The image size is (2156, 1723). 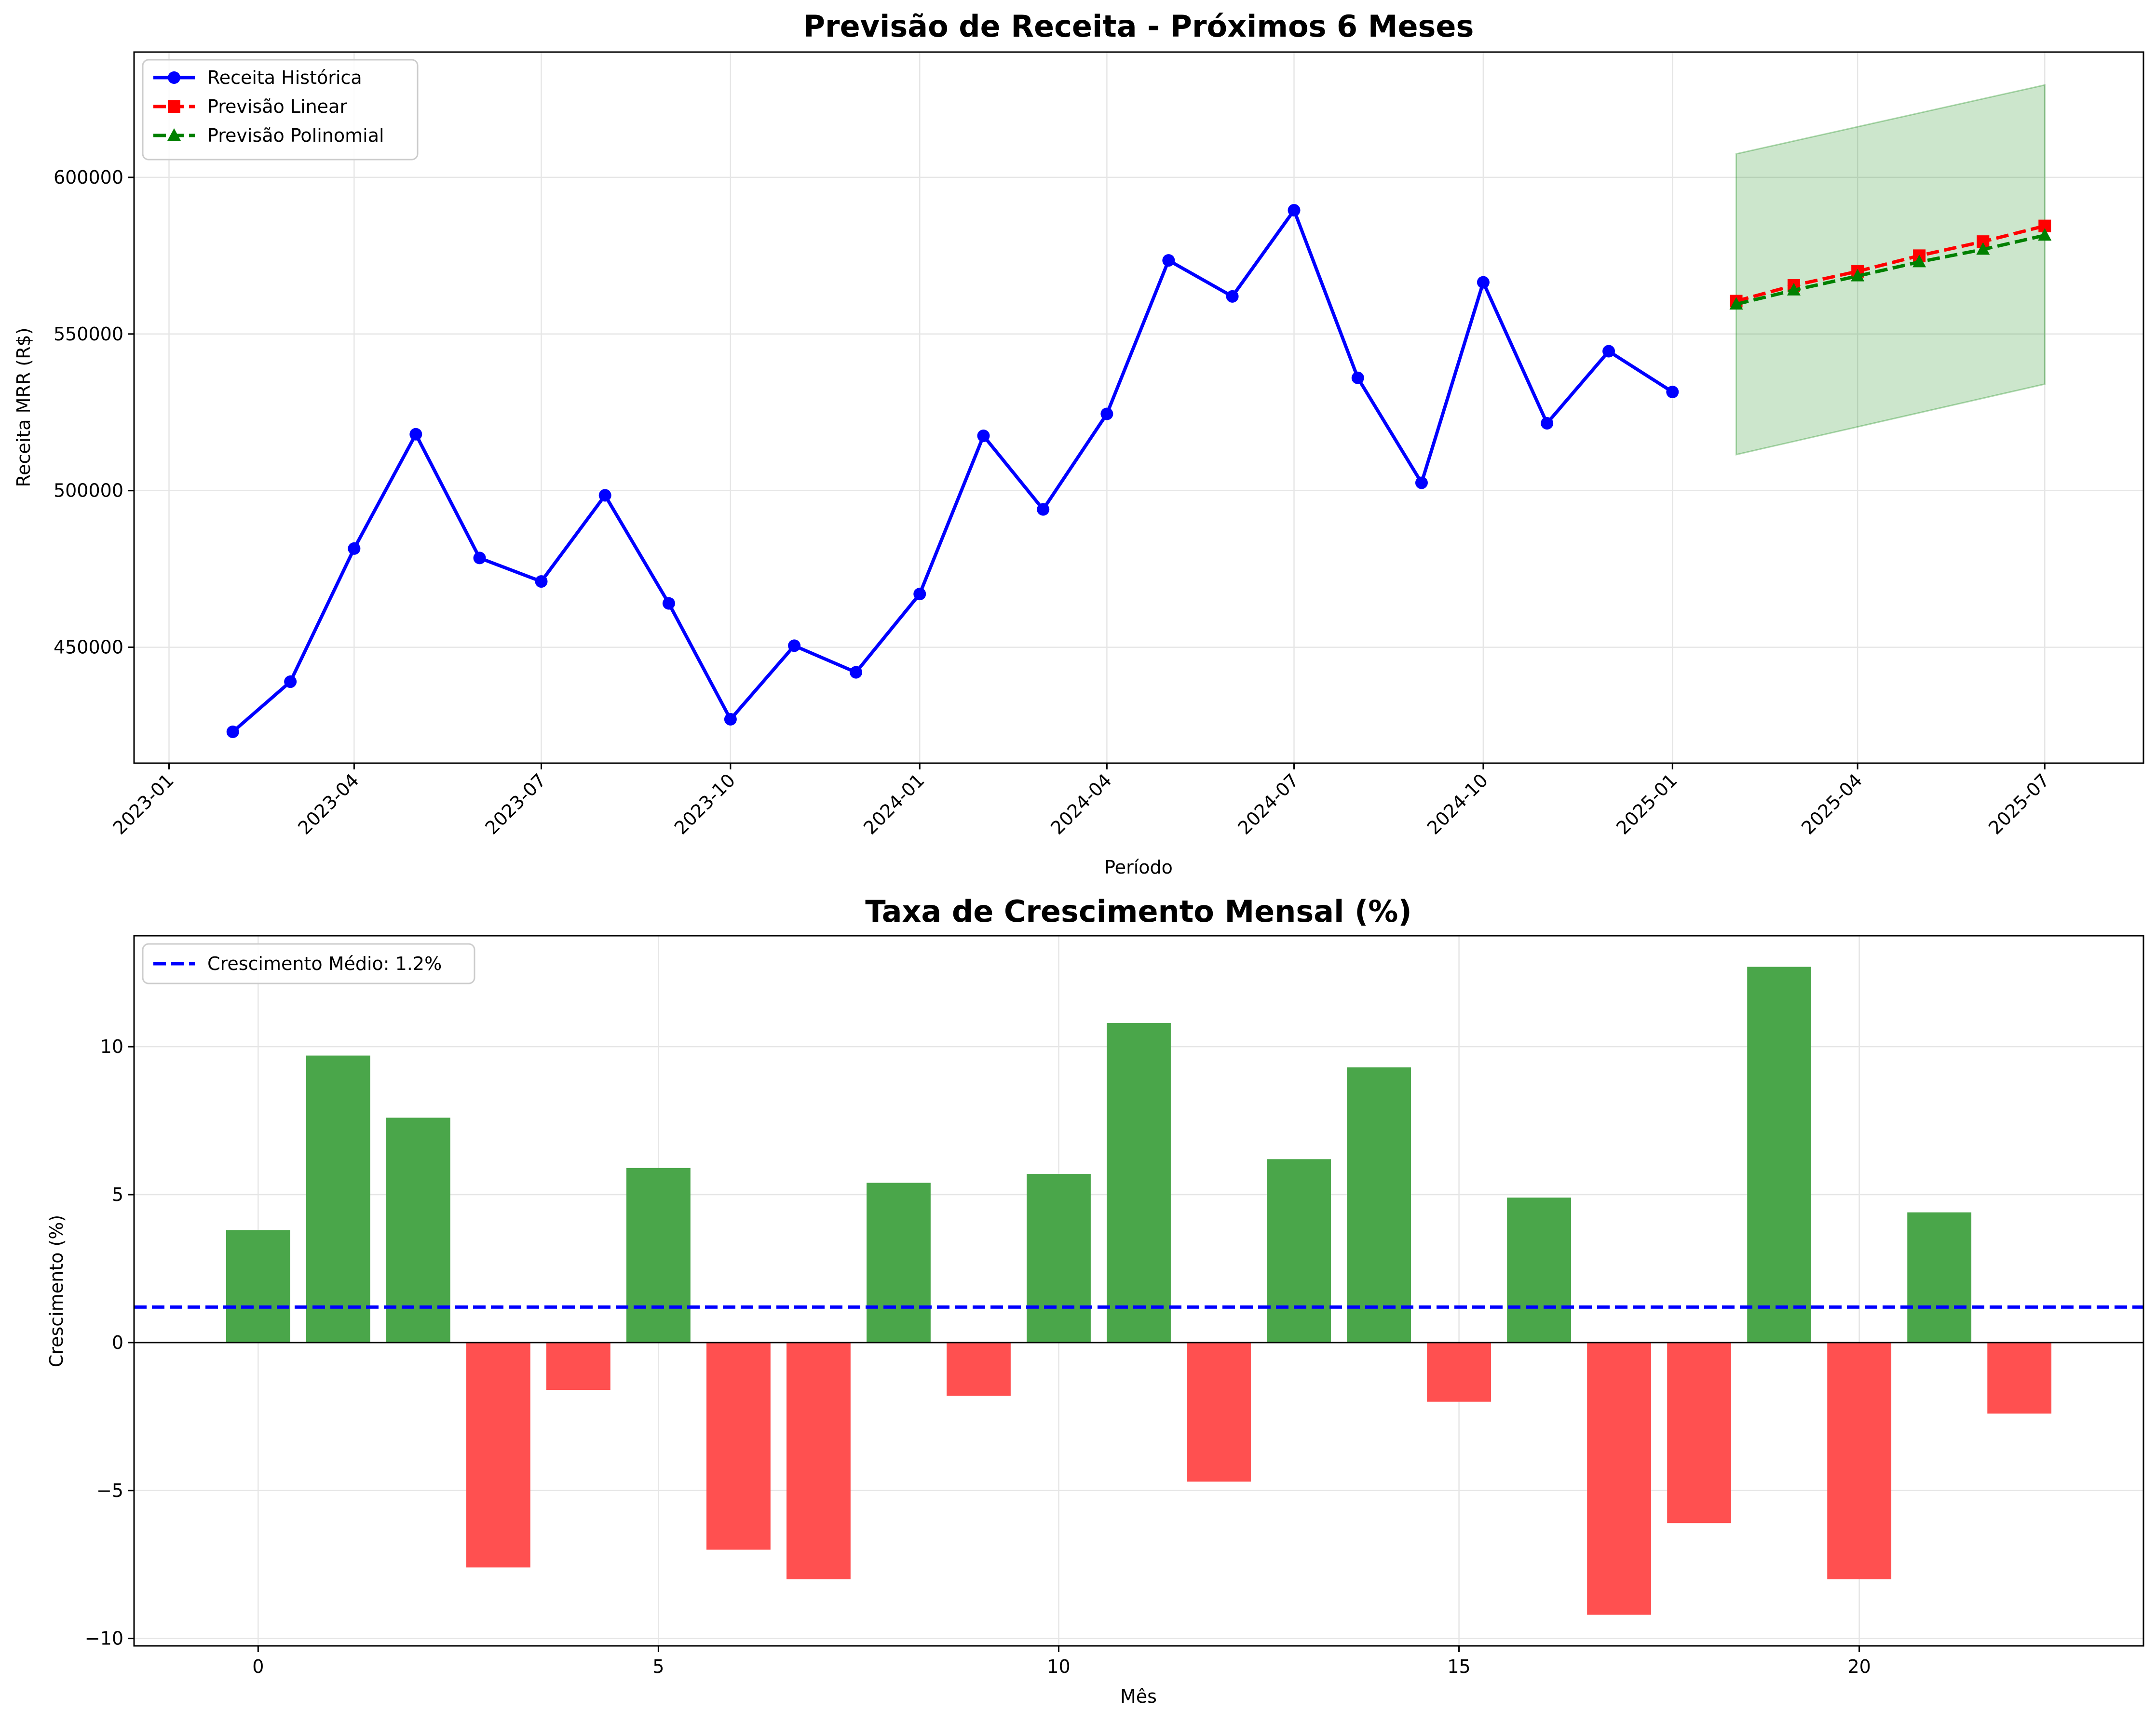 What do you see at coordinates (89, 334) in the screenshot?
I see `y-tick-label: 550000` at bounding box center [89, 334].